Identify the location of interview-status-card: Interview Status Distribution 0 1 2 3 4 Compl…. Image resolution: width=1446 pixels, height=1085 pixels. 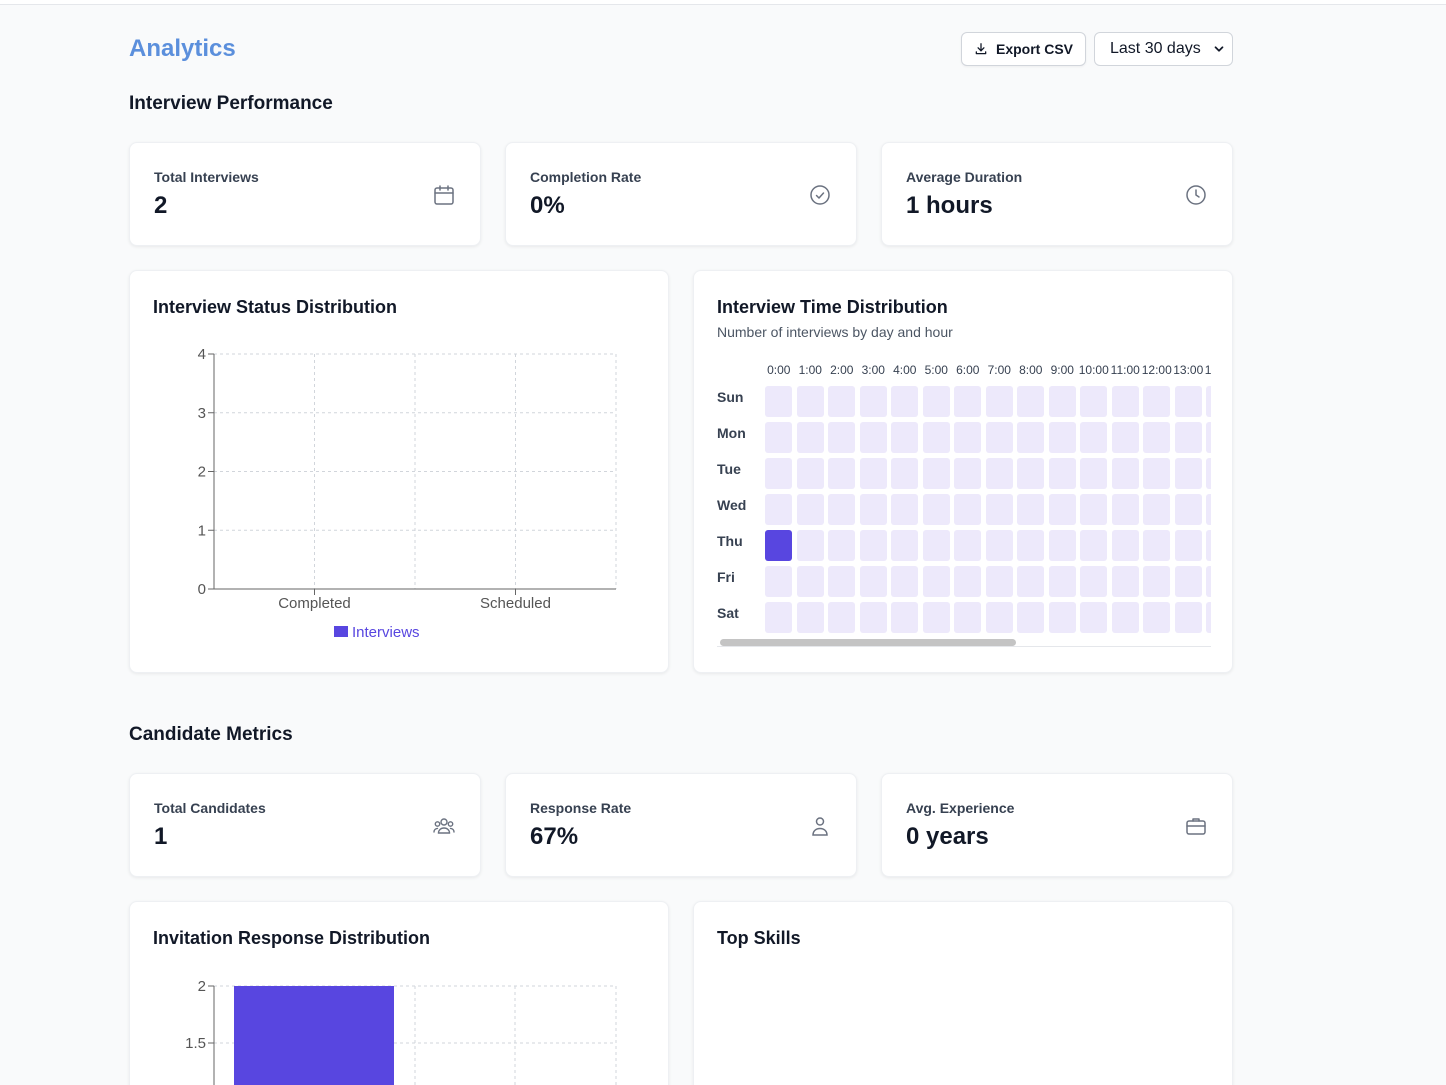
(399, 471).